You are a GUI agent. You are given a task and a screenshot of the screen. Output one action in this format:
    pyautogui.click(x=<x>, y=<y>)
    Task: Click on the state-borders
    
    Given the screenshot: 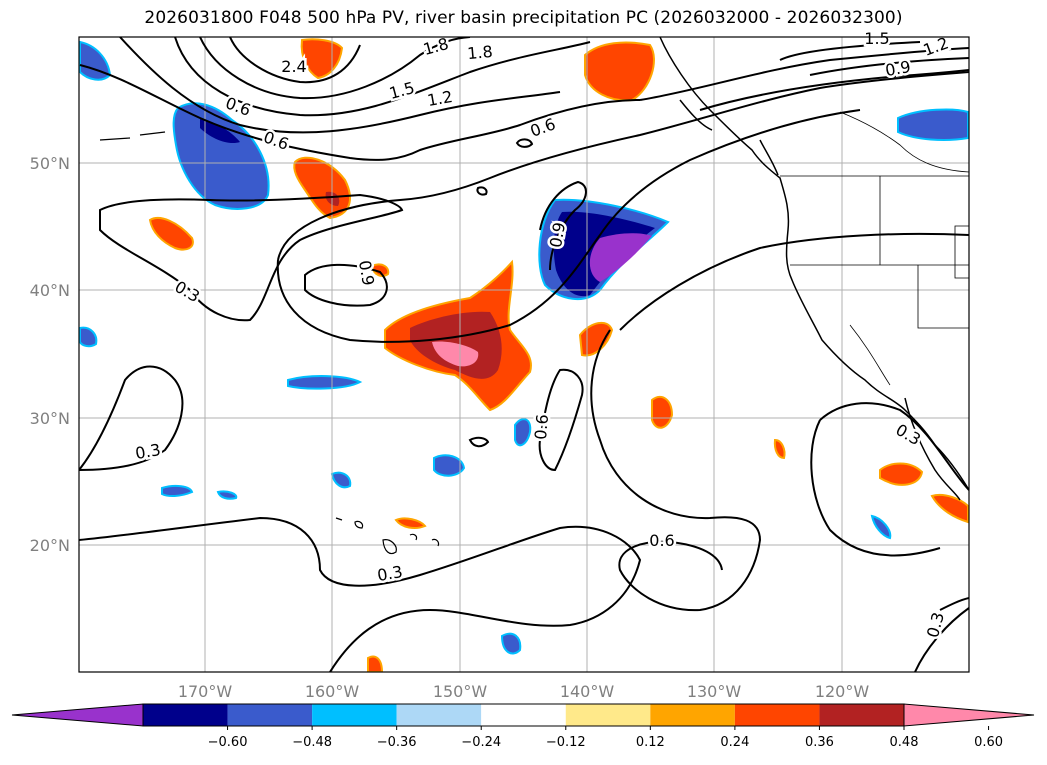 What is the action you would take?
    pyautogui.click(x=874, y=248)
    